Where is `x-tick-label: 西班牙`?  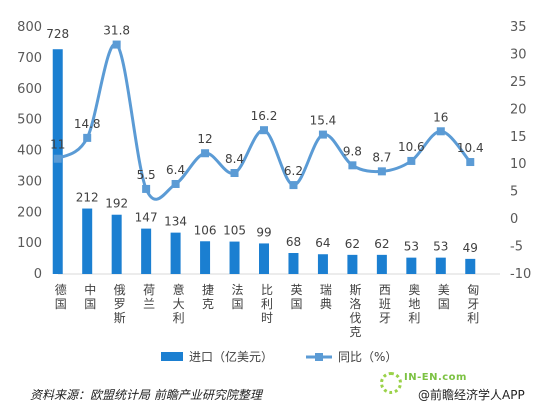
x-tick-label: 西班牙 is located at coordinates (385, 304).